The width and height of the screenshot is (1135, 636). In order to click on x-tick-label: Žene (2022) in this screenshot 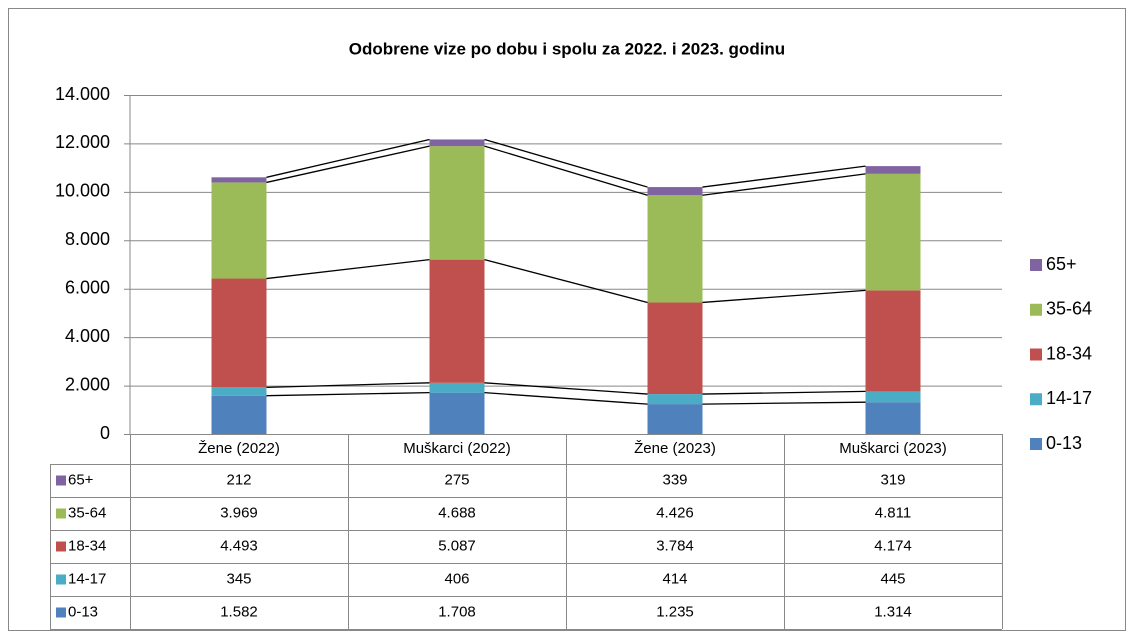, I will do `click(239, 448)`.